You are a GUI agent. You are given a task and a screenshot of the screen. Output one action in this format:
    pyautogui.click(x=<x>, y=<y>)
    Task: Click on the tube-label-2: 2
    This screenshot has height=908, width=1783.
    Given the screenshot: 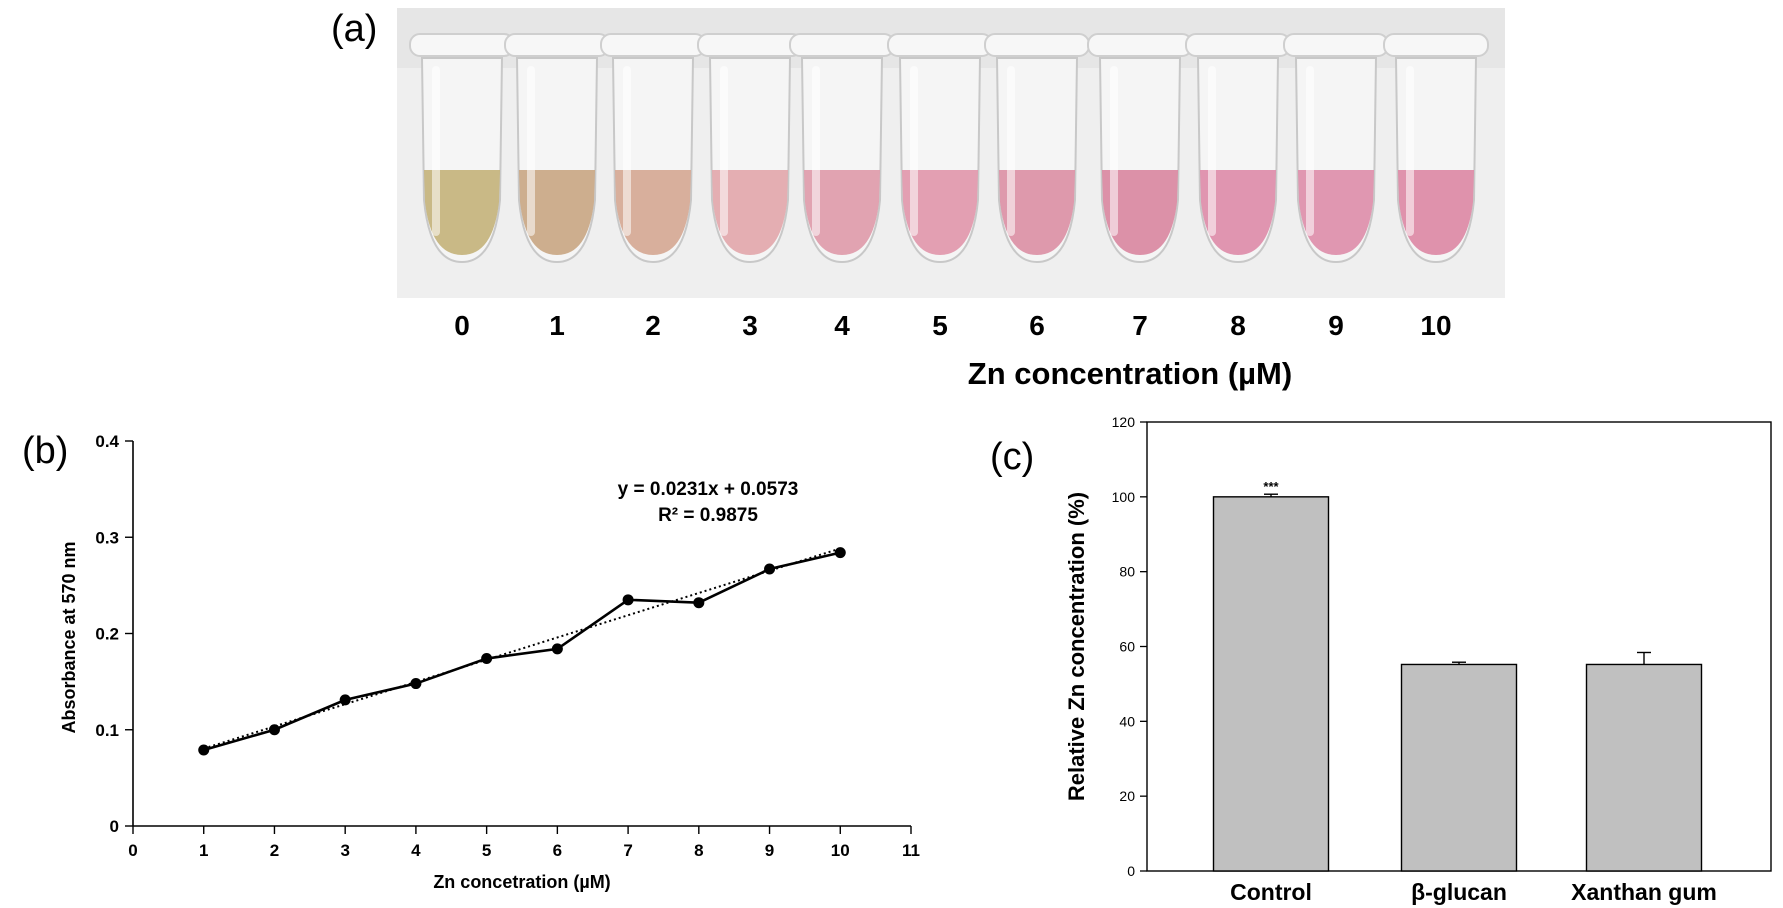 What is the action you would take?
    pyautogui.click(x=653, y=325)
    